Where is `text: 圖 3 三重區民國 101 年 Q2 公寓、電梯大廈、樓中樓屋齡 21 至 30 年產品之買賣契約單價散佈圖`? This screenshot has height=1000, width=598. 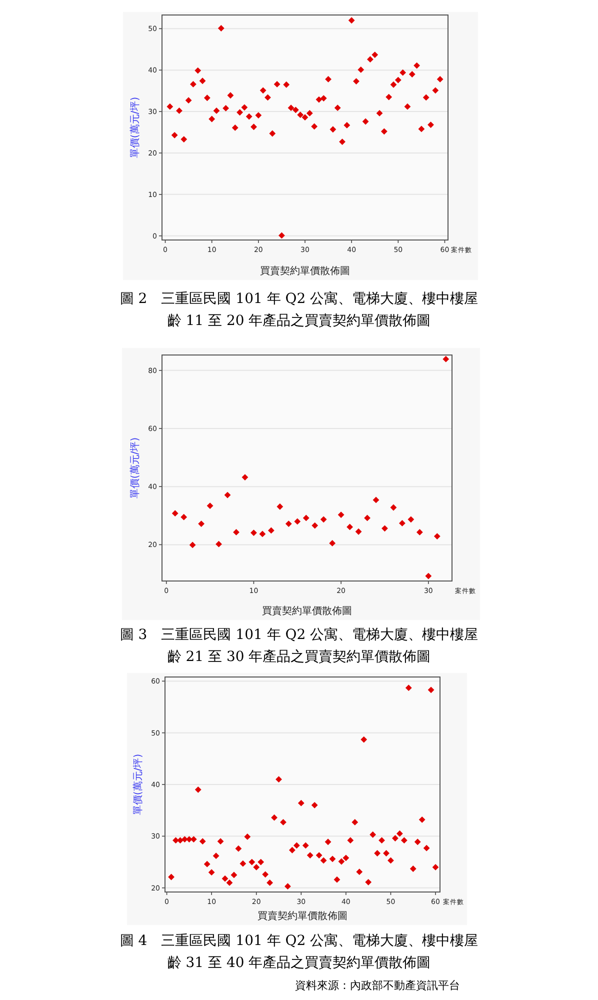
text: 圖 3 三重區民國 101 年 Q2 公寓、電梯大廈、樓中樓屋齡 21 至 30 年產品之買賣契約單價散佈圖 is located at coordinates (299, 646).